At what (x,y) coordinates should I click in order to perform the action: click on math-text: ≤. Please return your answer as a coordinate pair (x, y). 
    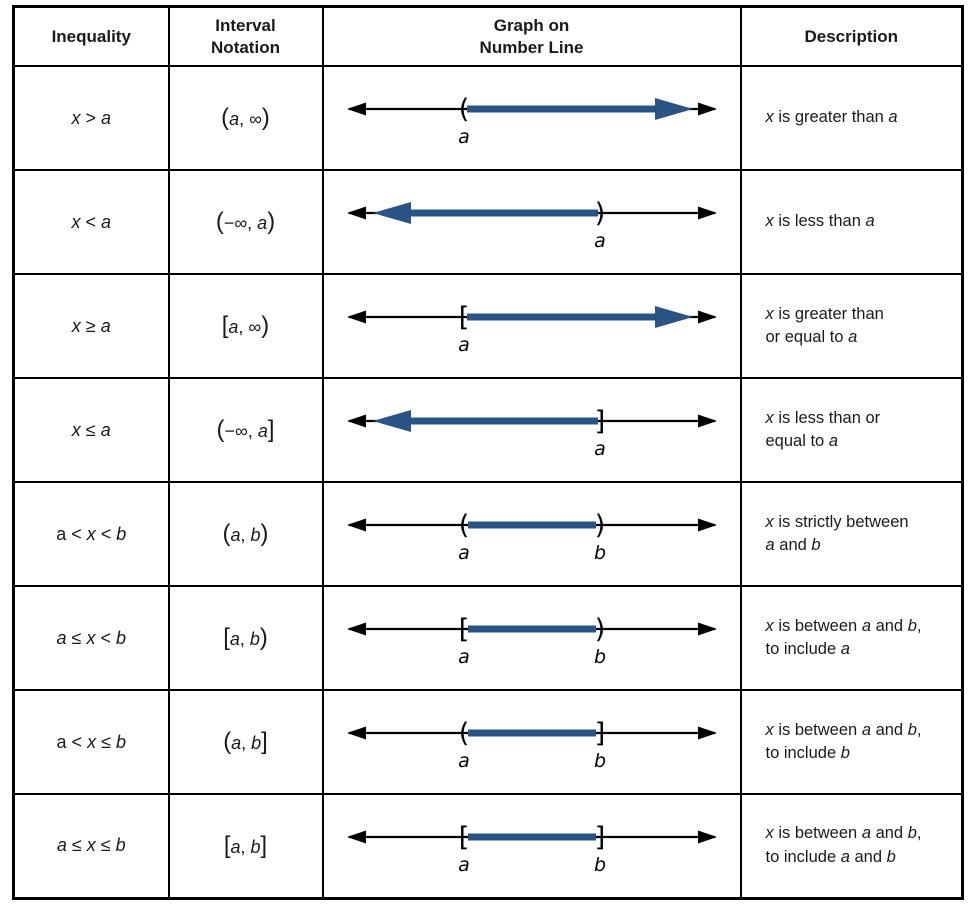
    Looking at the image, I should click on (105, 845).